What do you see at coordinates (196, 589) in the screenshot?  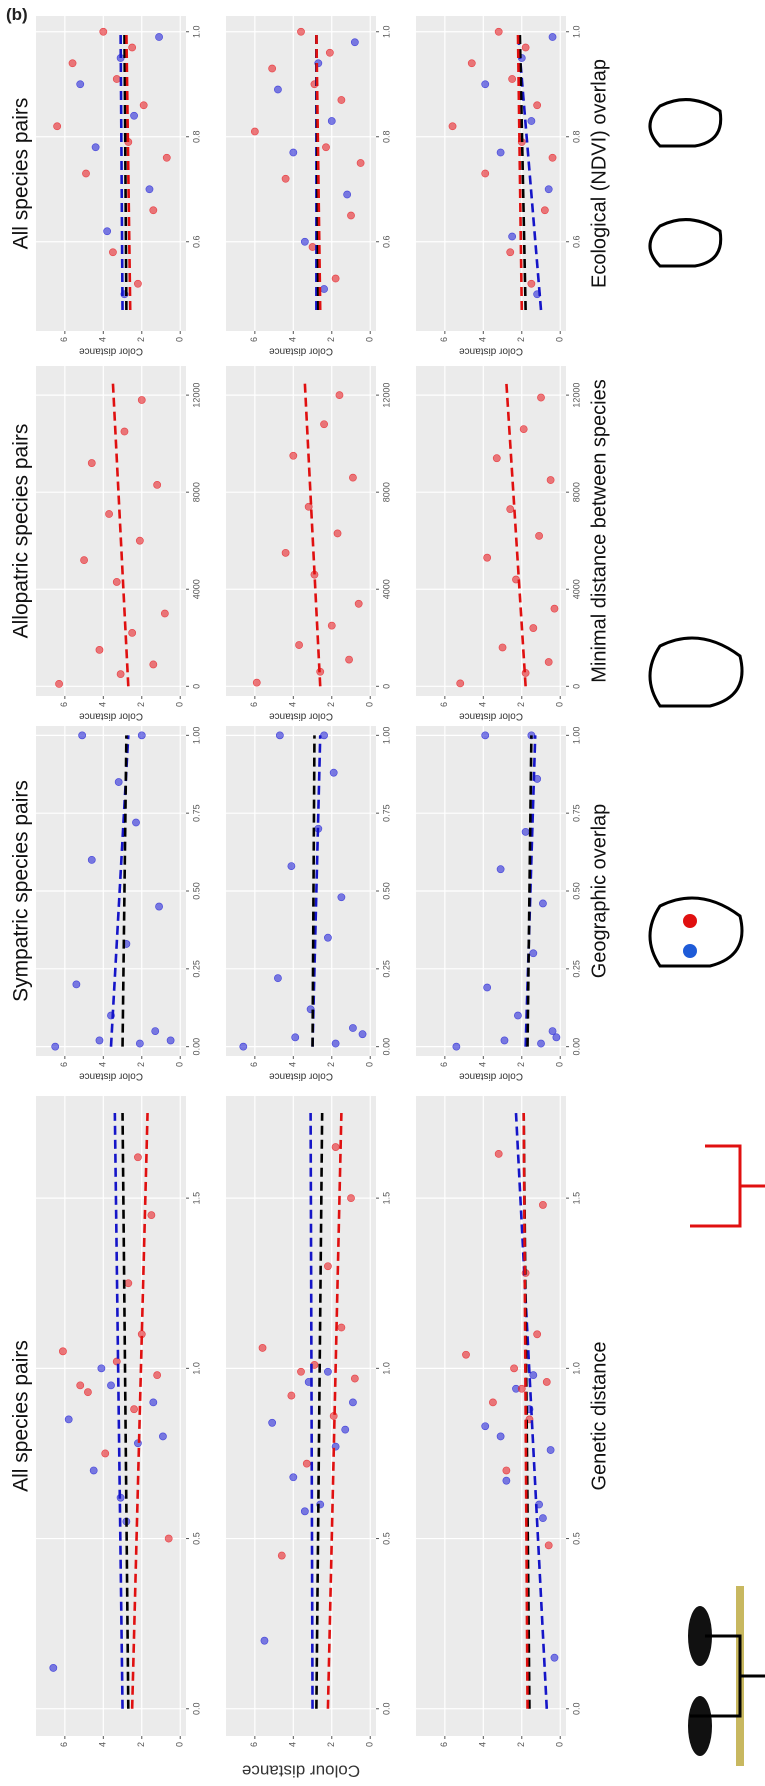 I see `x-tick-label: 4000` at bounding box center [196, 589].